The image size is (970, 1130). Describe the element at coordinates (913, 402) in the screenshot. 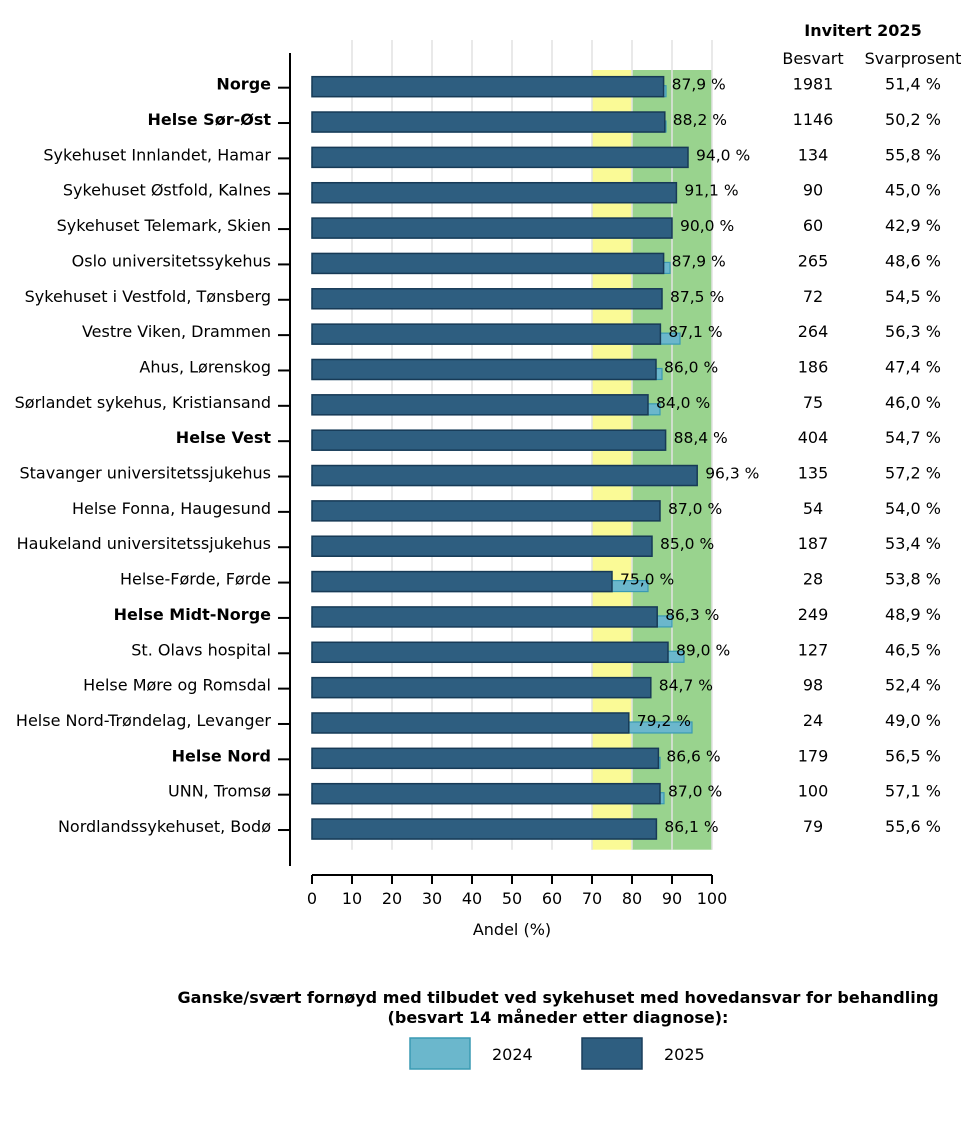

I see `table-svarprosent-9: 46,0 %` at that location.